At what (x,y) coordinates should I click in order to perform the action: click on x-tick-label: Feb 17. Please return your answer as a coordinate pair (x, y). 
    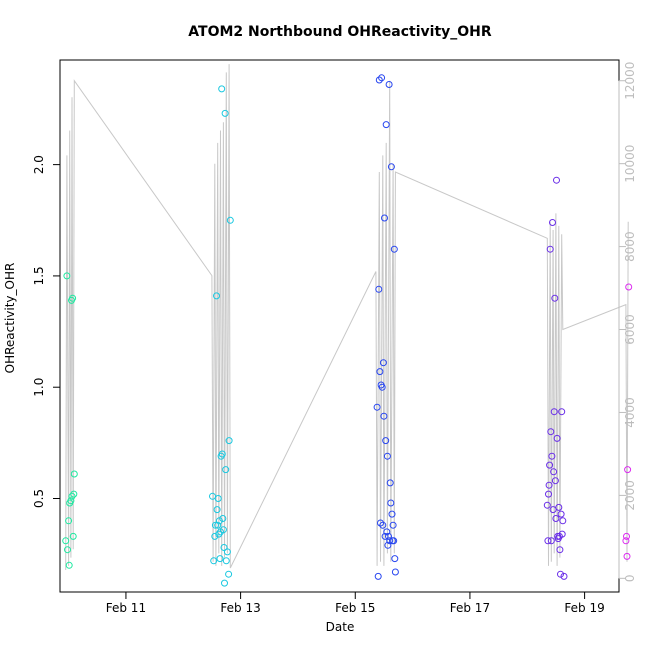
    Looking at the image, I should click on (470, 608).